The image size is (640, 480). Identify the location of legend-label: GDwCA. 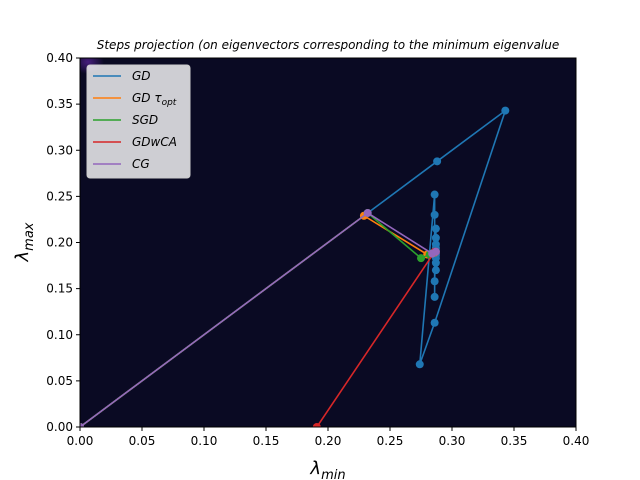
(154, 142).